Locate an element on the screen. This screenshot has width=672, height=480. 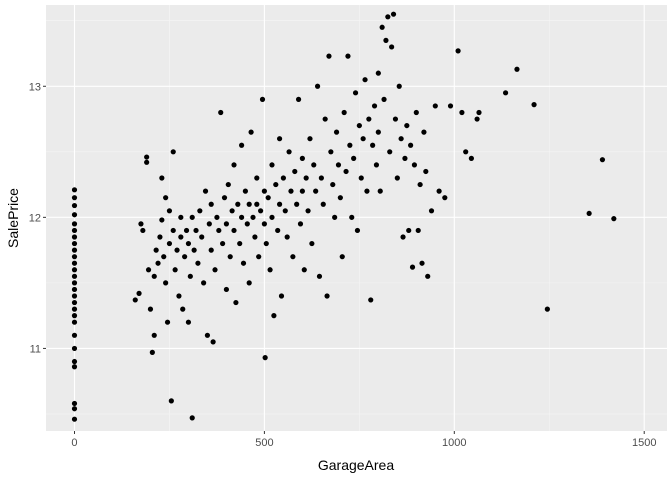
x-axis: 0 500 1000 1500 is located at coordinates (363, 440).